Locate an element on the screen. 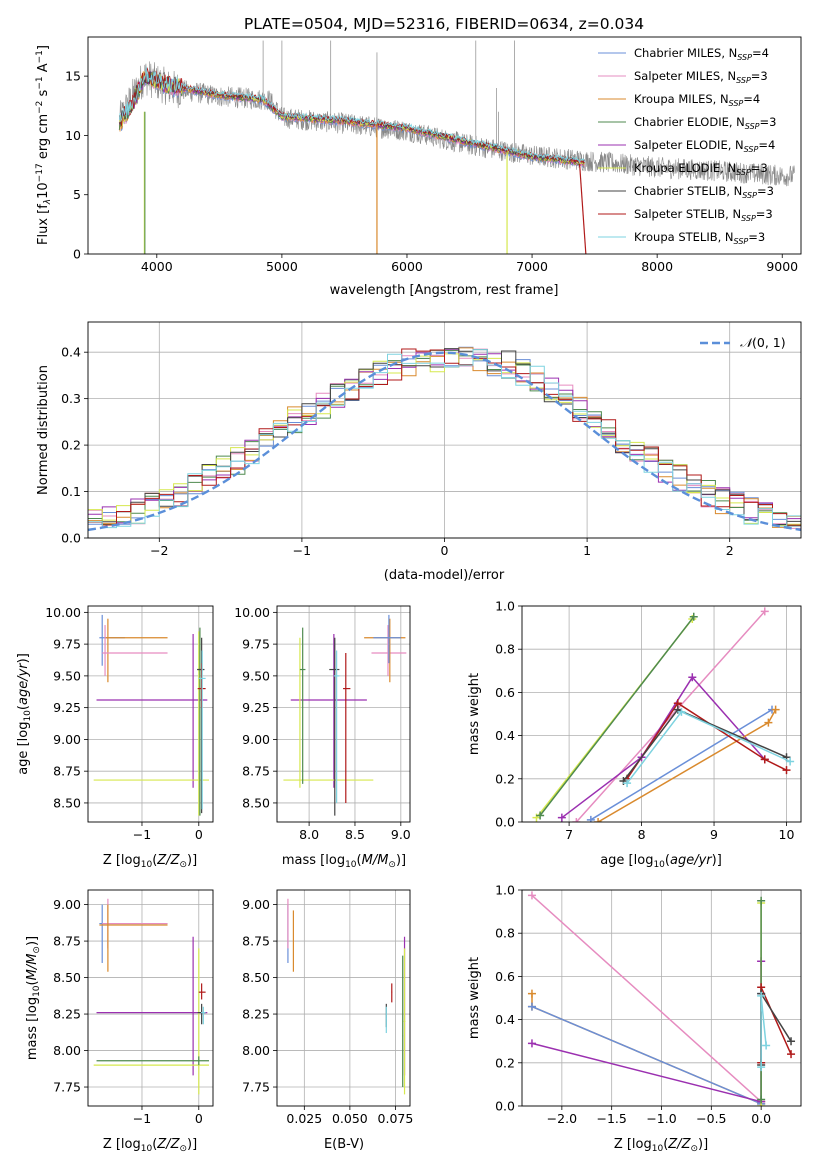 This screenshot has height=1170, width=819. axes-frame is located at coordinates (150, 998).